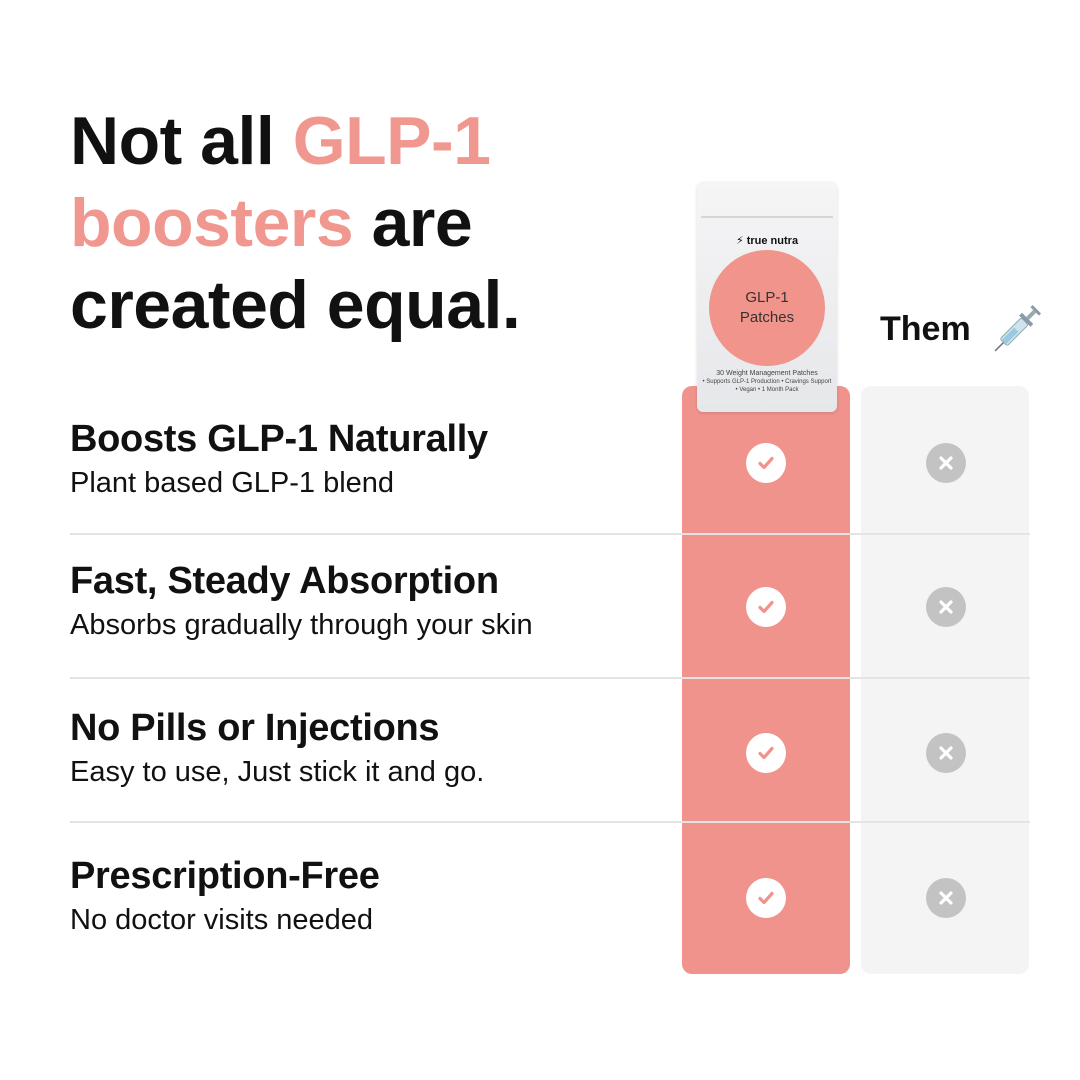  Describe the element at coordinates (925, 329) in the screenshot. I see `them-label: Them` at that location.